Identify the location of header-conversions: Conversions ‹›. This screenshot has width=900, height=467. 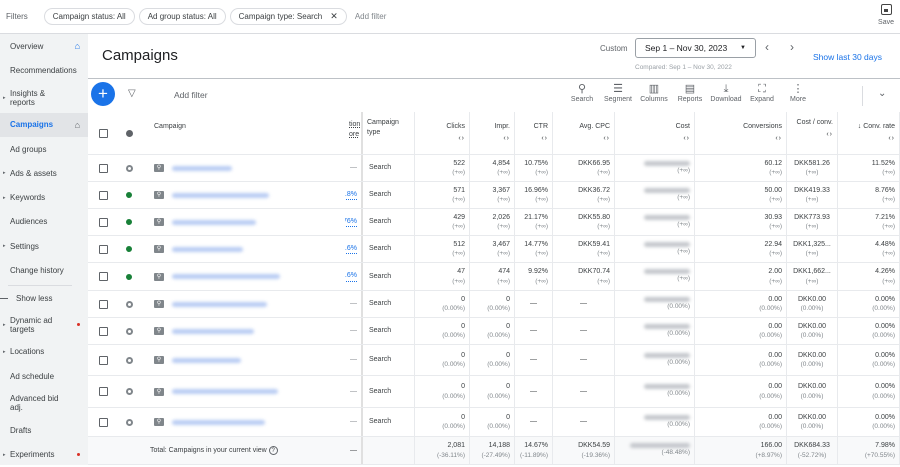
(741, 133).